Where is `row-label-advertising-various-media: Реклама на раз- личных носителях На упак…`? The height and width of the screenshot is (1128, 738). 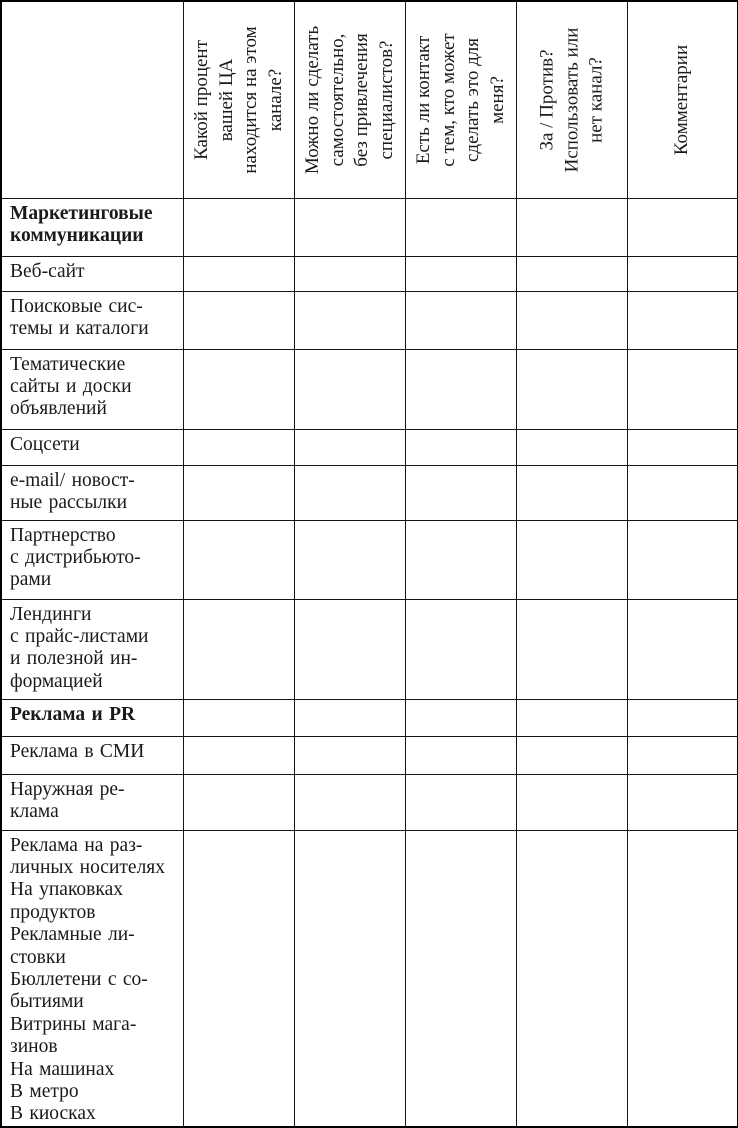
row-label-advertising-various-media: Реклама на раз- личных носителях На упак… is located at coordinates (92, 978).